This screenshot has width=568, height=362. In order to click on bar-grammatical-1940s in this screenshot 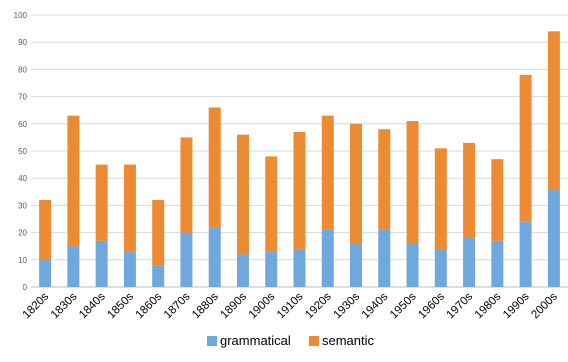, I will do `click(384, 258)`.